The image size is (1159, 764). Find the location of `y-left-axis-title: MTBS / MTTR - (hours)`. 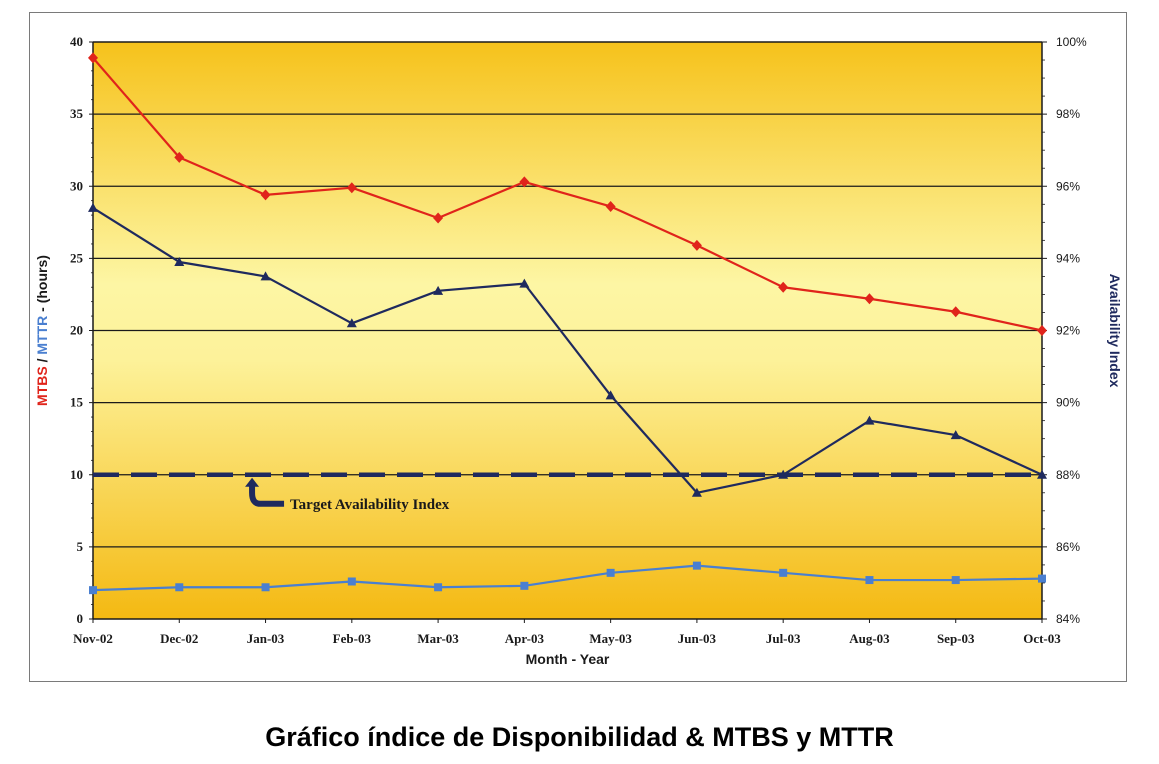

y-left-axis-title: MTBS / MTTR - (hours) is located at coordinates (42, 330).